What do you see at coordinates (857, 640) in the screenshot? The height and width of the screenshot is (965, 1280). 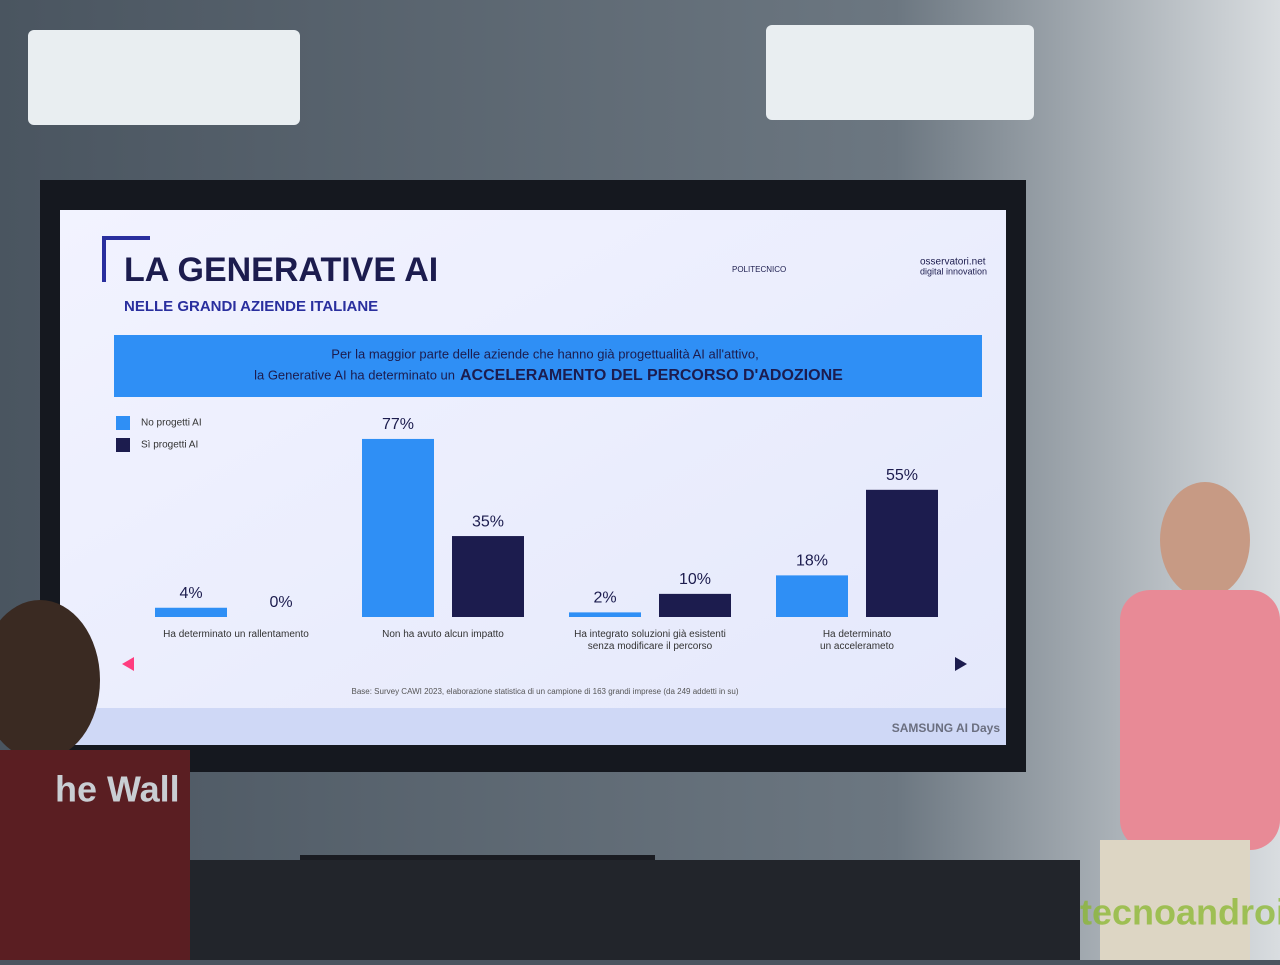 I see `x-tick-label: Ha determinato un accelerameto` at bounding box center [857, 640].